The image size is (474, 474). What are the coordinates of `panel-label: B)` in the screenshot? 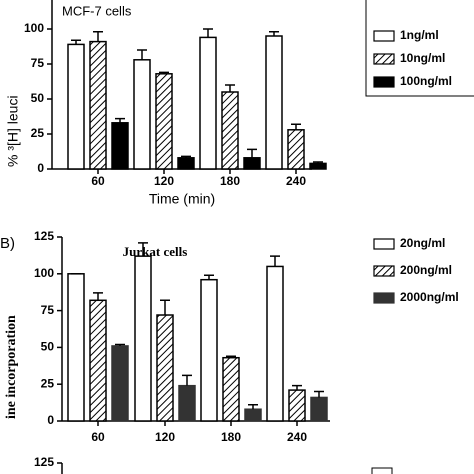 It's located at (7, 243).